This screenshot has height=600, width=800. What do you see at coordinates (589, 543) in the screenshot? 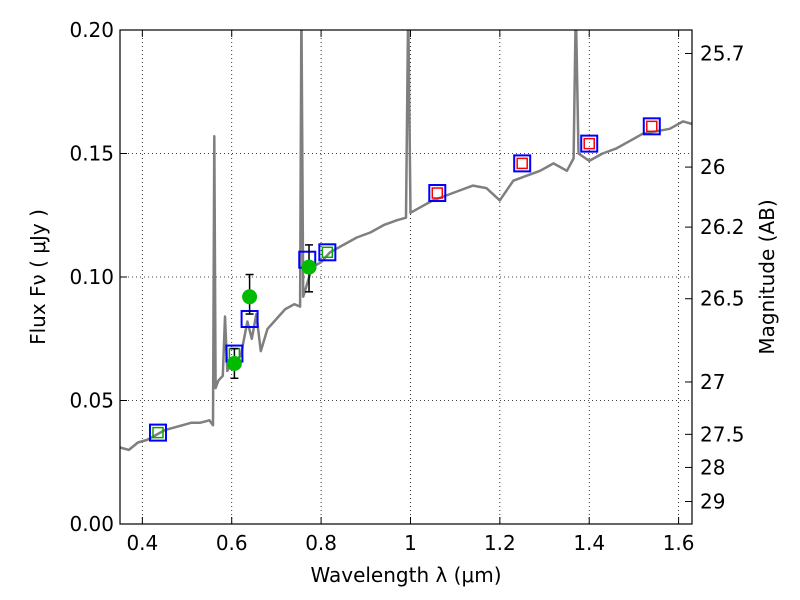
I see `x-tick-label: 1.4` at bounding box center [589, 543].